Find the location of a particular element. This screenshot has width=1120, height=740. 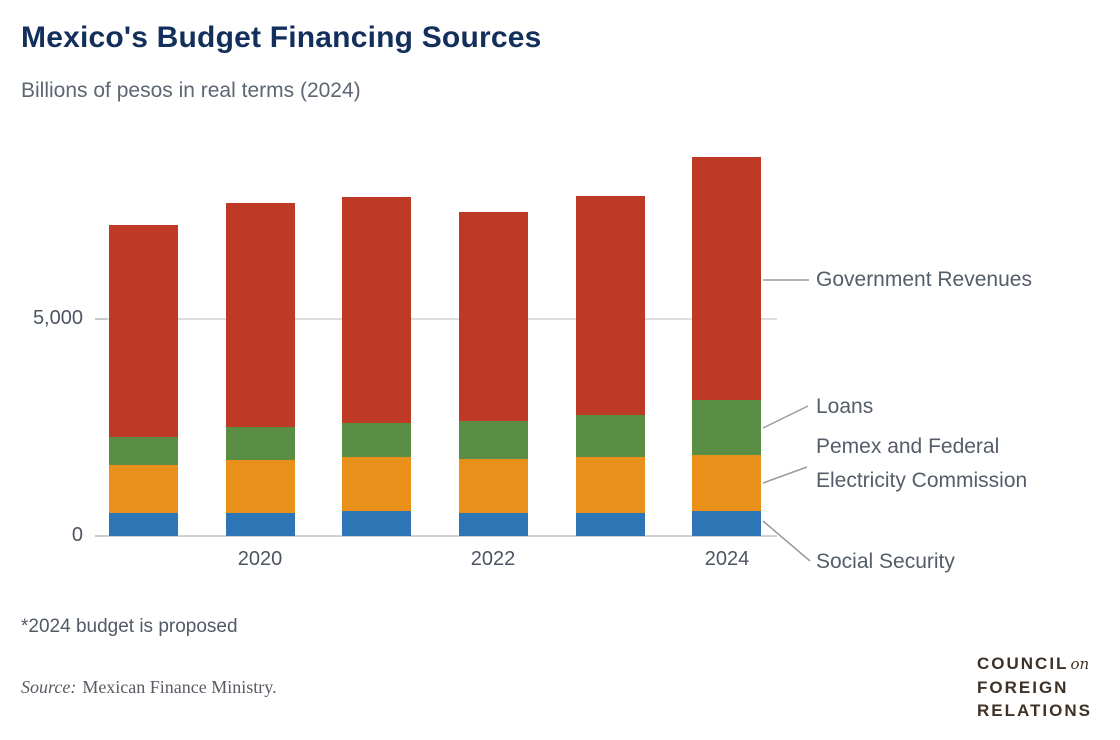

source-prefix: Source: is located at coordinates (49, 687).